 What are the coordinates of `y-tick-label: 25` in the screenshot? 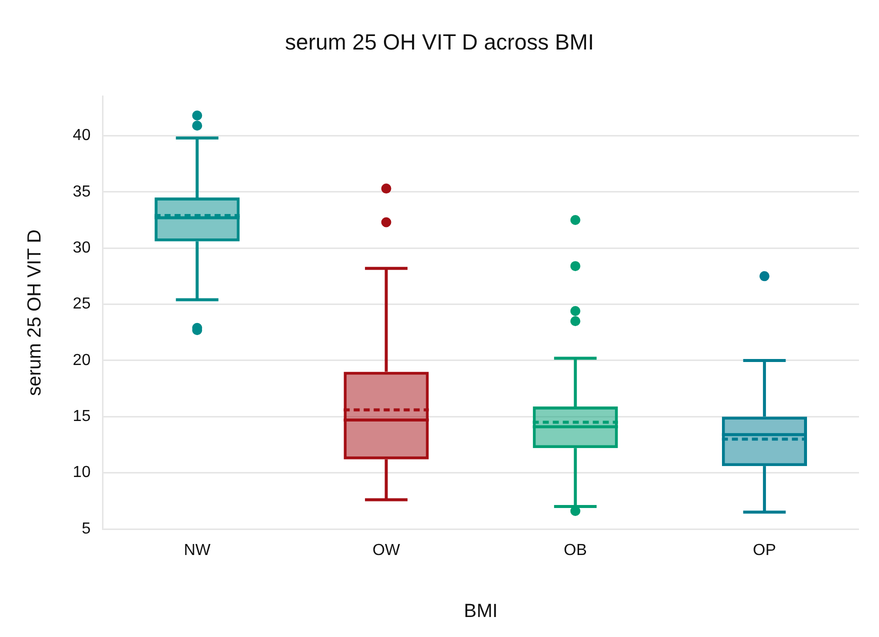 It's located at (81, 304).